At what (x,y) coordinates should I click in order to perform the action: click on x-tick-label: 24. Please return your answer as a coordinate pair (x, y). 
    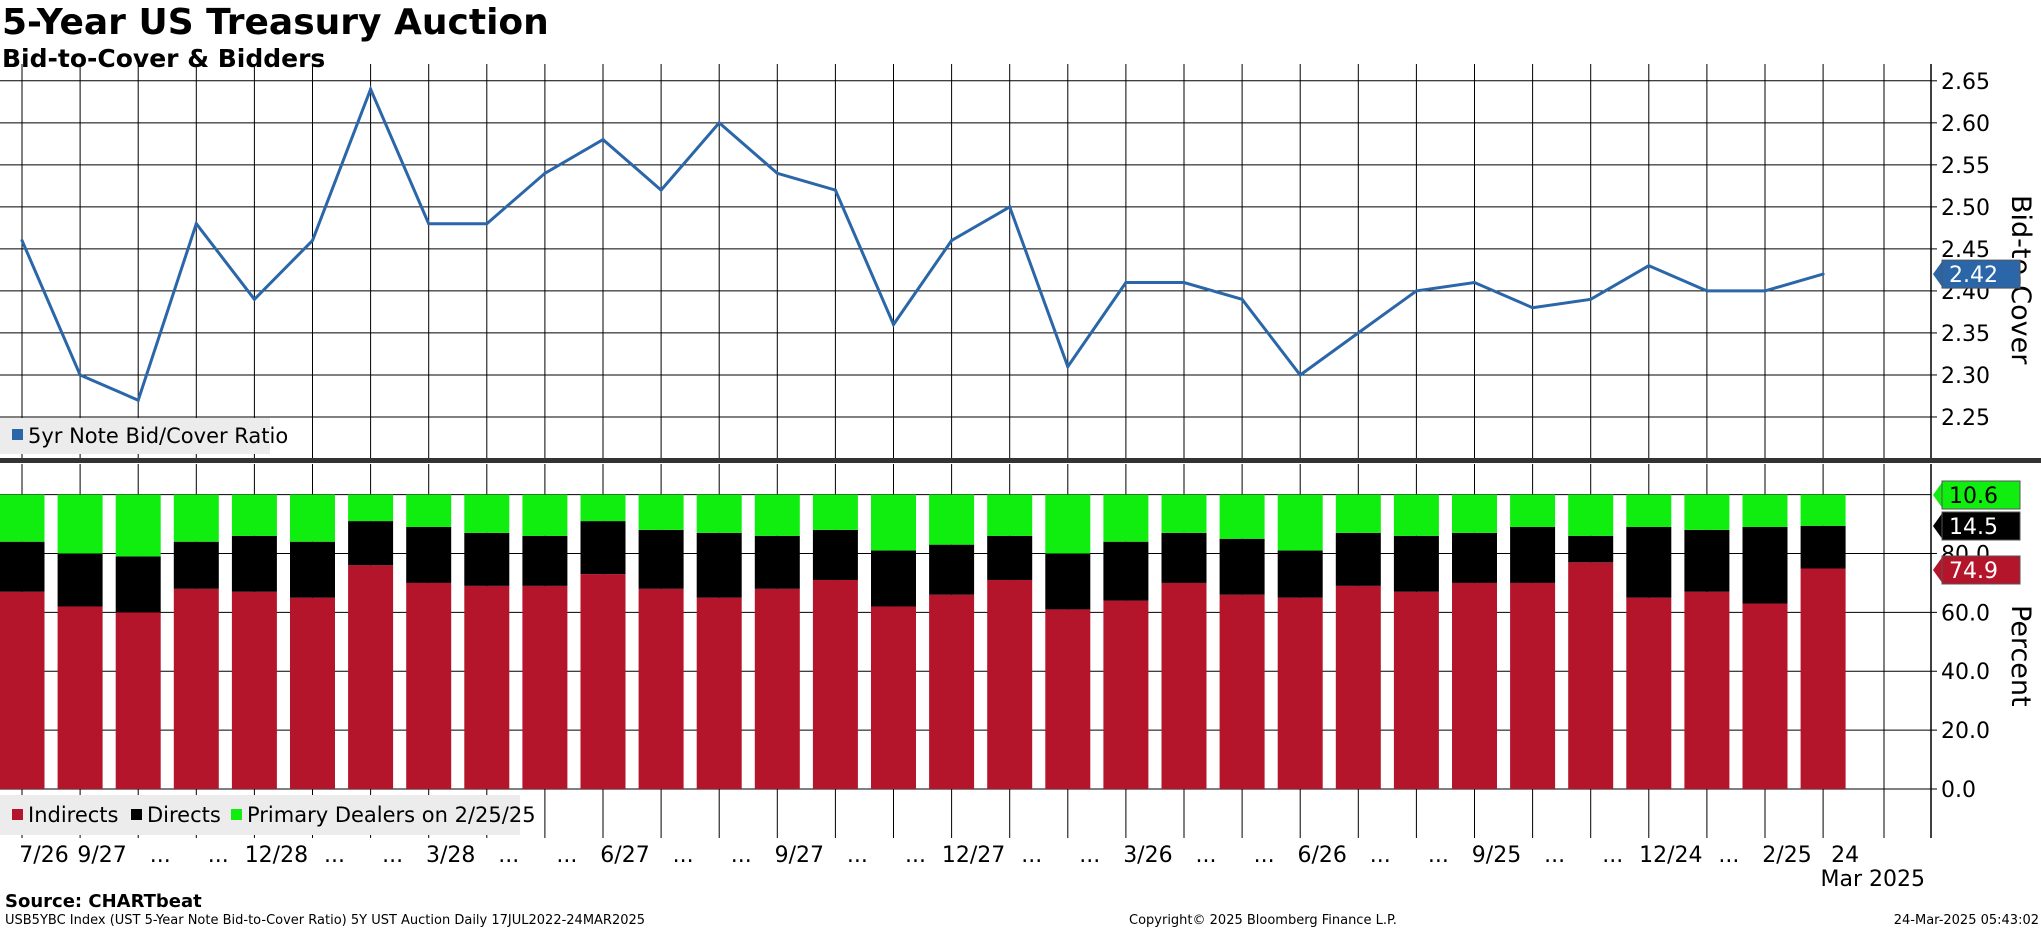
    Looking at the image, I should click on (1845, 855).